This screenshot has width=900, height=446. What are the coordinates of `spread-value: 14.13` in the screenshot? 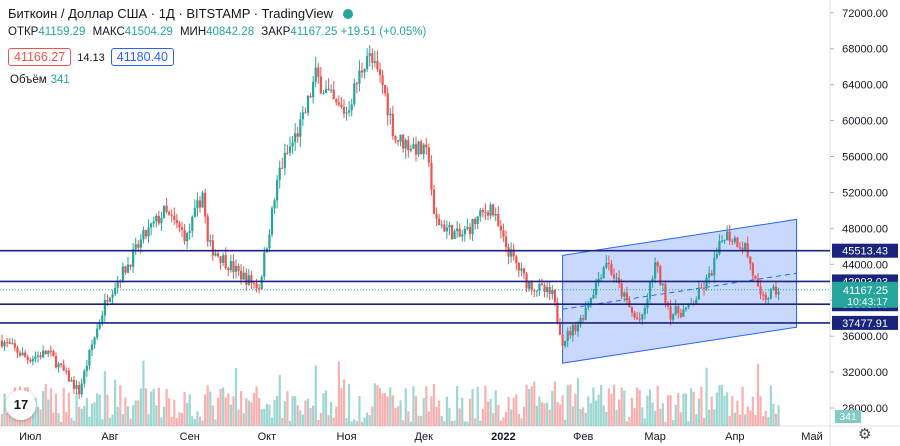 It's located at (91, 58).